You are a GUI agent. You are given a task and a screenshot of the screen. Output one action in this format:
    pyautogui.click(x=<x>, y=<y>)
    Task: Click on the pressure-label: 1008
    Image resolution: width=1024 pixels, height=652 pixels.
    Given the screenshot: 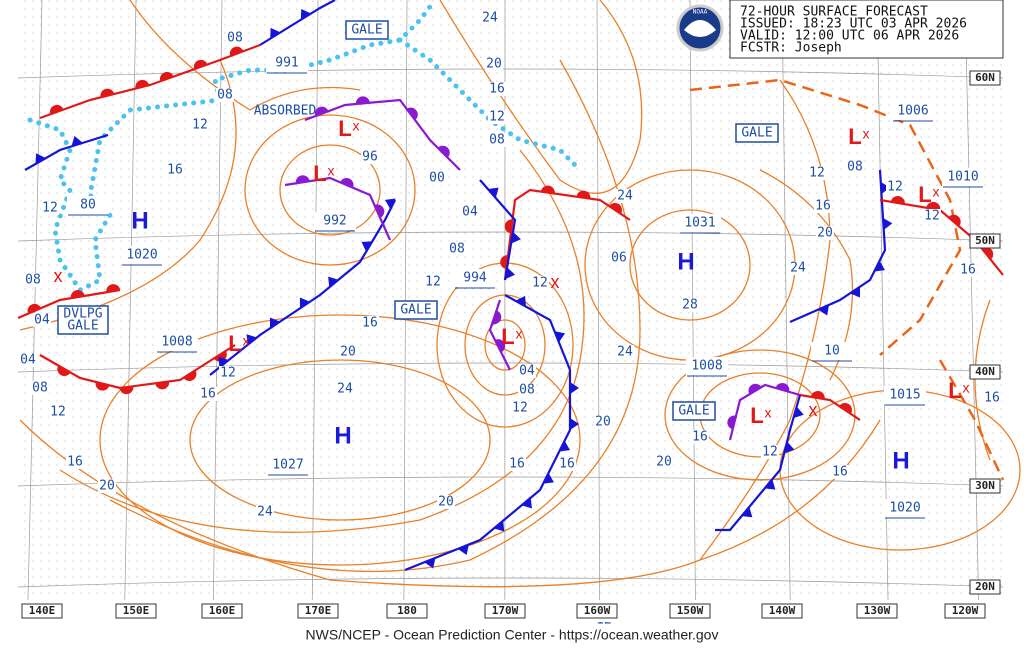 What is the action you would take?
    pyautogui.click(x=706, y=366)
    